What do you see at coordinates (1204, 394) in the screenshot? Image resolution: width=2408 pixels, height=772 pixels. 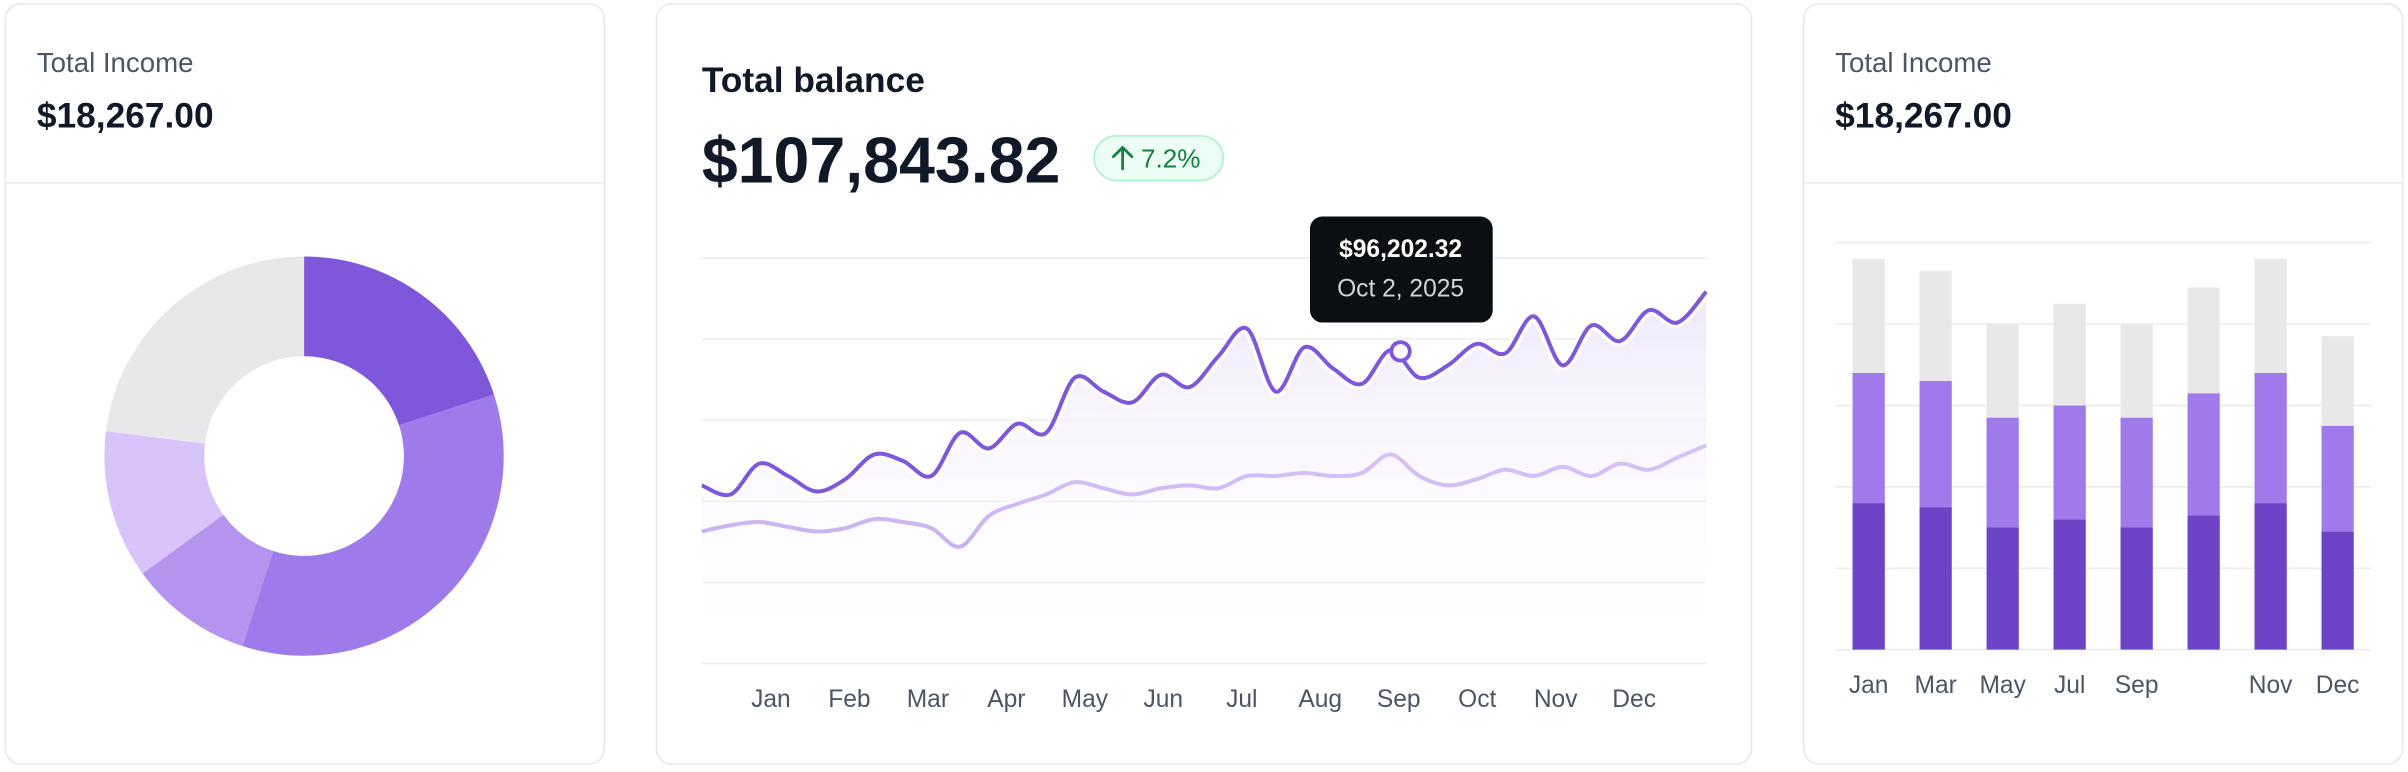 I see `line` at bounding box center [1204, 394].